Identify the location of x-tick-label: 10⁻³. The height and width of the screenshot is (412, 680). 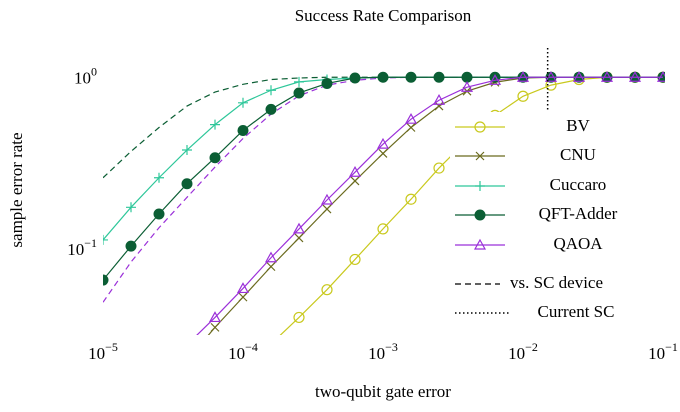
(383, 351).